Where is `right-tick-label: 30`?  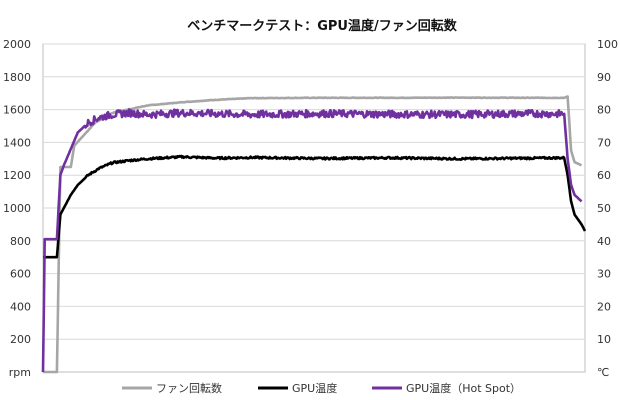 right-tick-label: 30 is located at coordinates (604, 274).